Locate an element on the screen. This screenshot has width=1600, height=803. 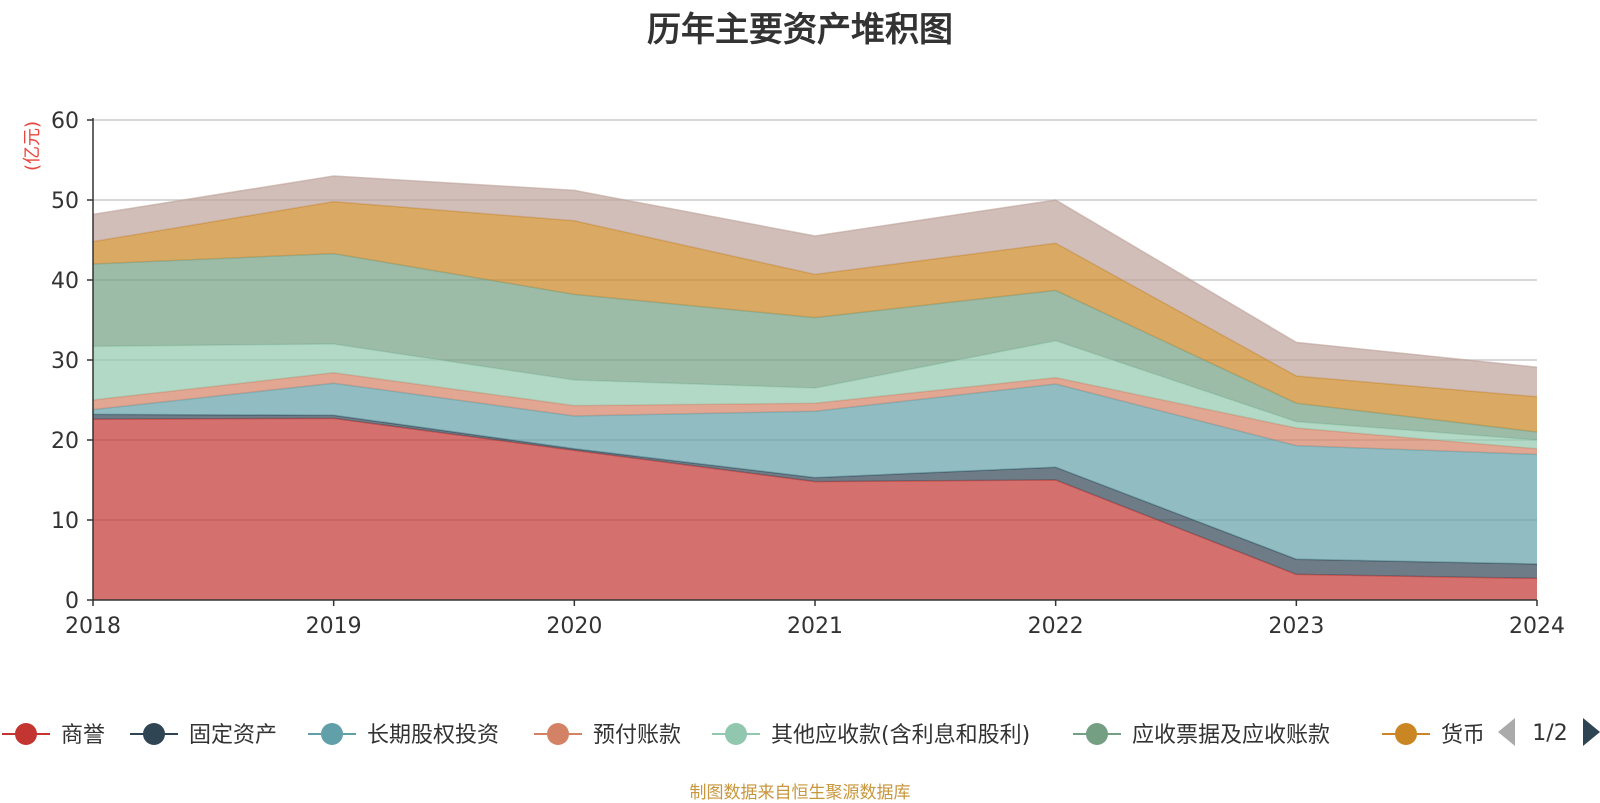
legend-label: 固定资产 is located at coordinates (233, 735).